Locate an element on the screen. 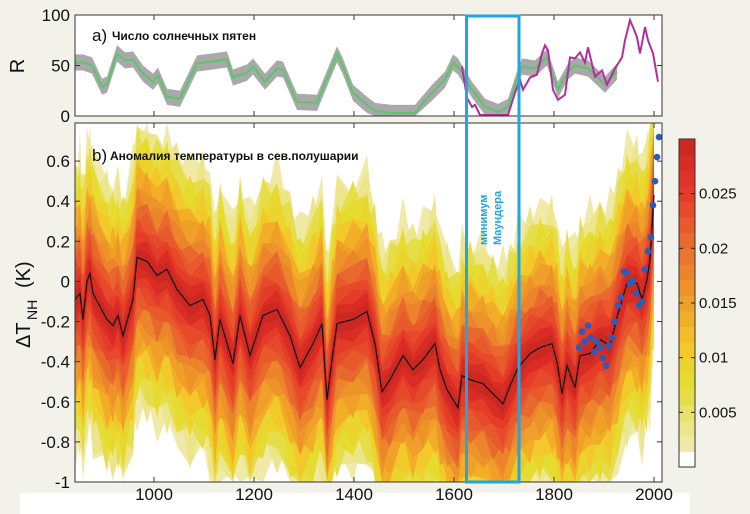 This screenshot has width=750, height=514. panel-a-ylabel: R is located at coordinates (18, 66).